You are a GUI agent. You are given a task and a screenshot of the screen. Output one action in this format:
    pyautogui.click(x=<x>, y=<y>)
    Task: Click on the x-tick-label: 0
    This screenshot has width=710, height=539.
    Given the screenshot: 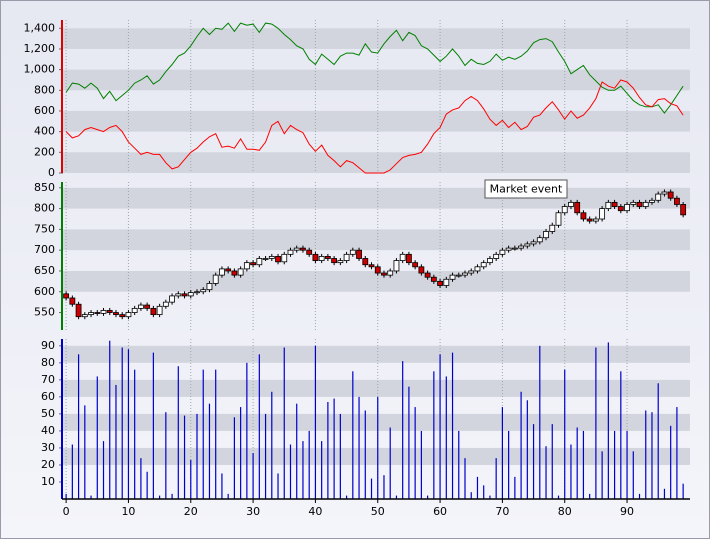 What is the action you would take?
    pyautogui.click(x=66, y=511)
    